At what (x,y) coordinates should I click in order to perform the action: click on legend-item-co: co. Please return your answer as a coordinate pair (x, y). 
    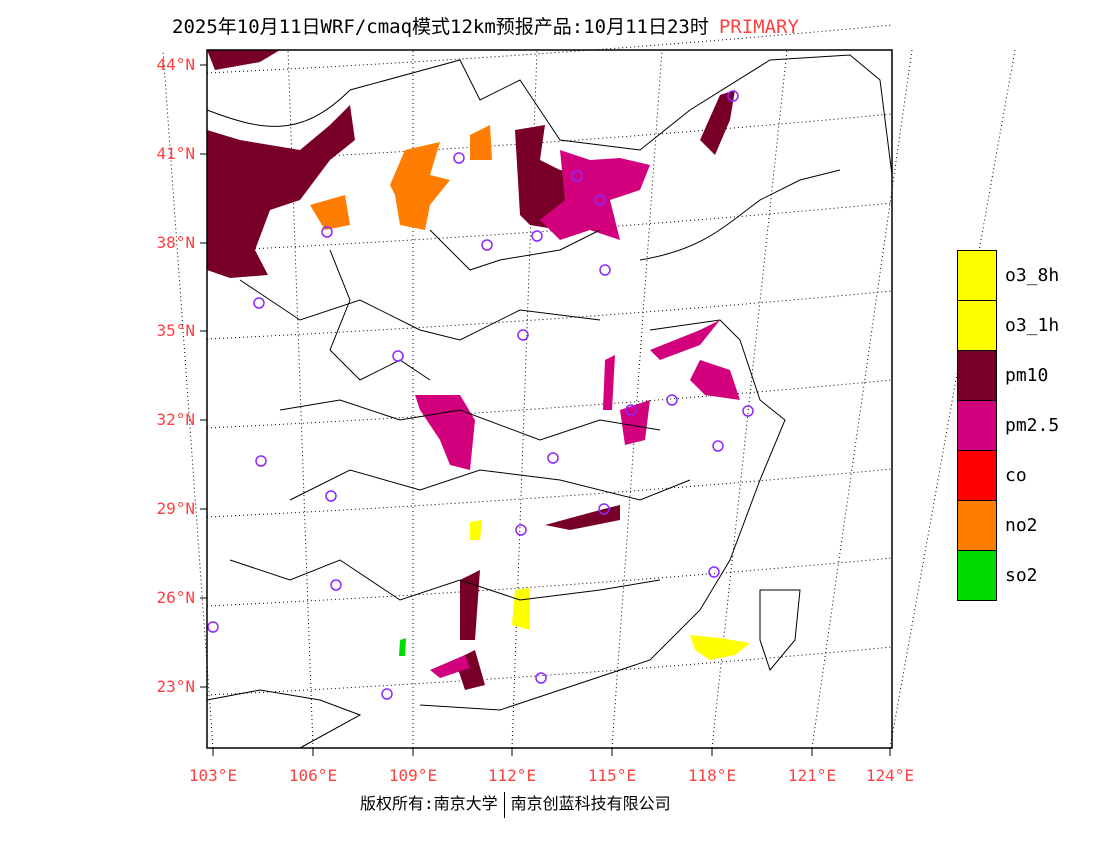
    Looking at the image, I should click on (1008, 475).